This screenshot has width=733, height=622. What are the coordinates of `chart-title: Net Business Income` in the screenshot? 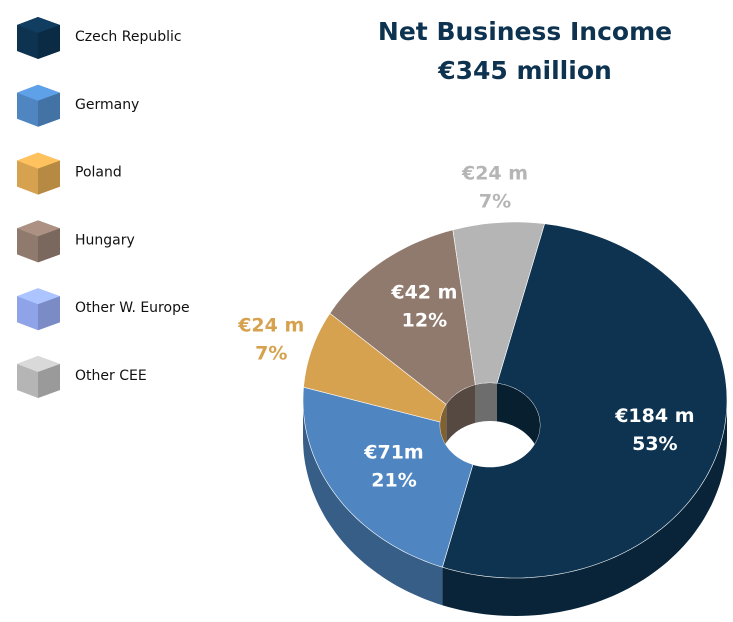 It's located at (525, 31).